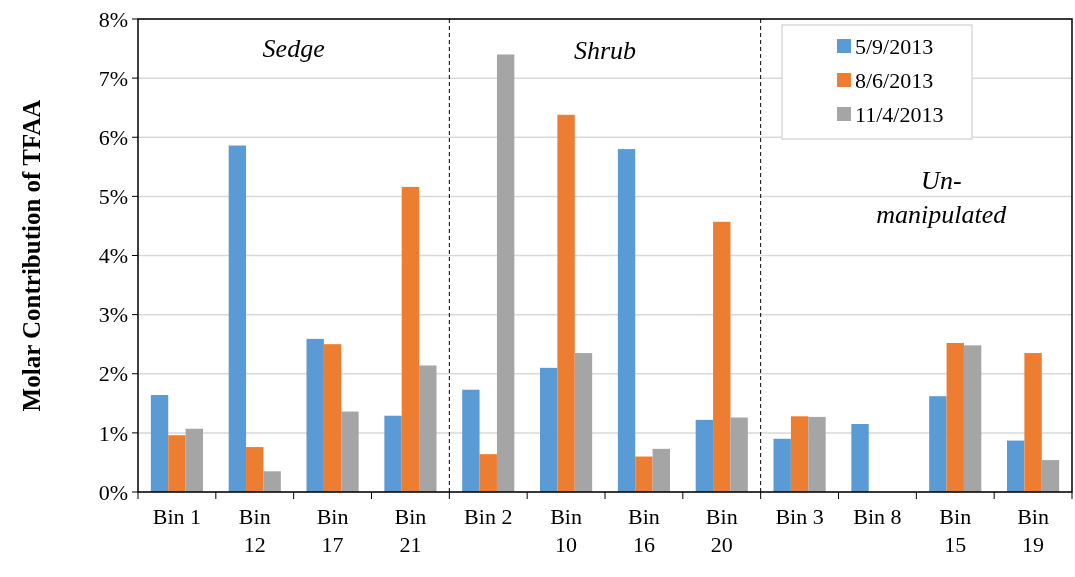  What do you see at coordinates (177, 516) in the screenshot?
I see `x-tick-label: Bin 1` at bounding box center [177, 516].